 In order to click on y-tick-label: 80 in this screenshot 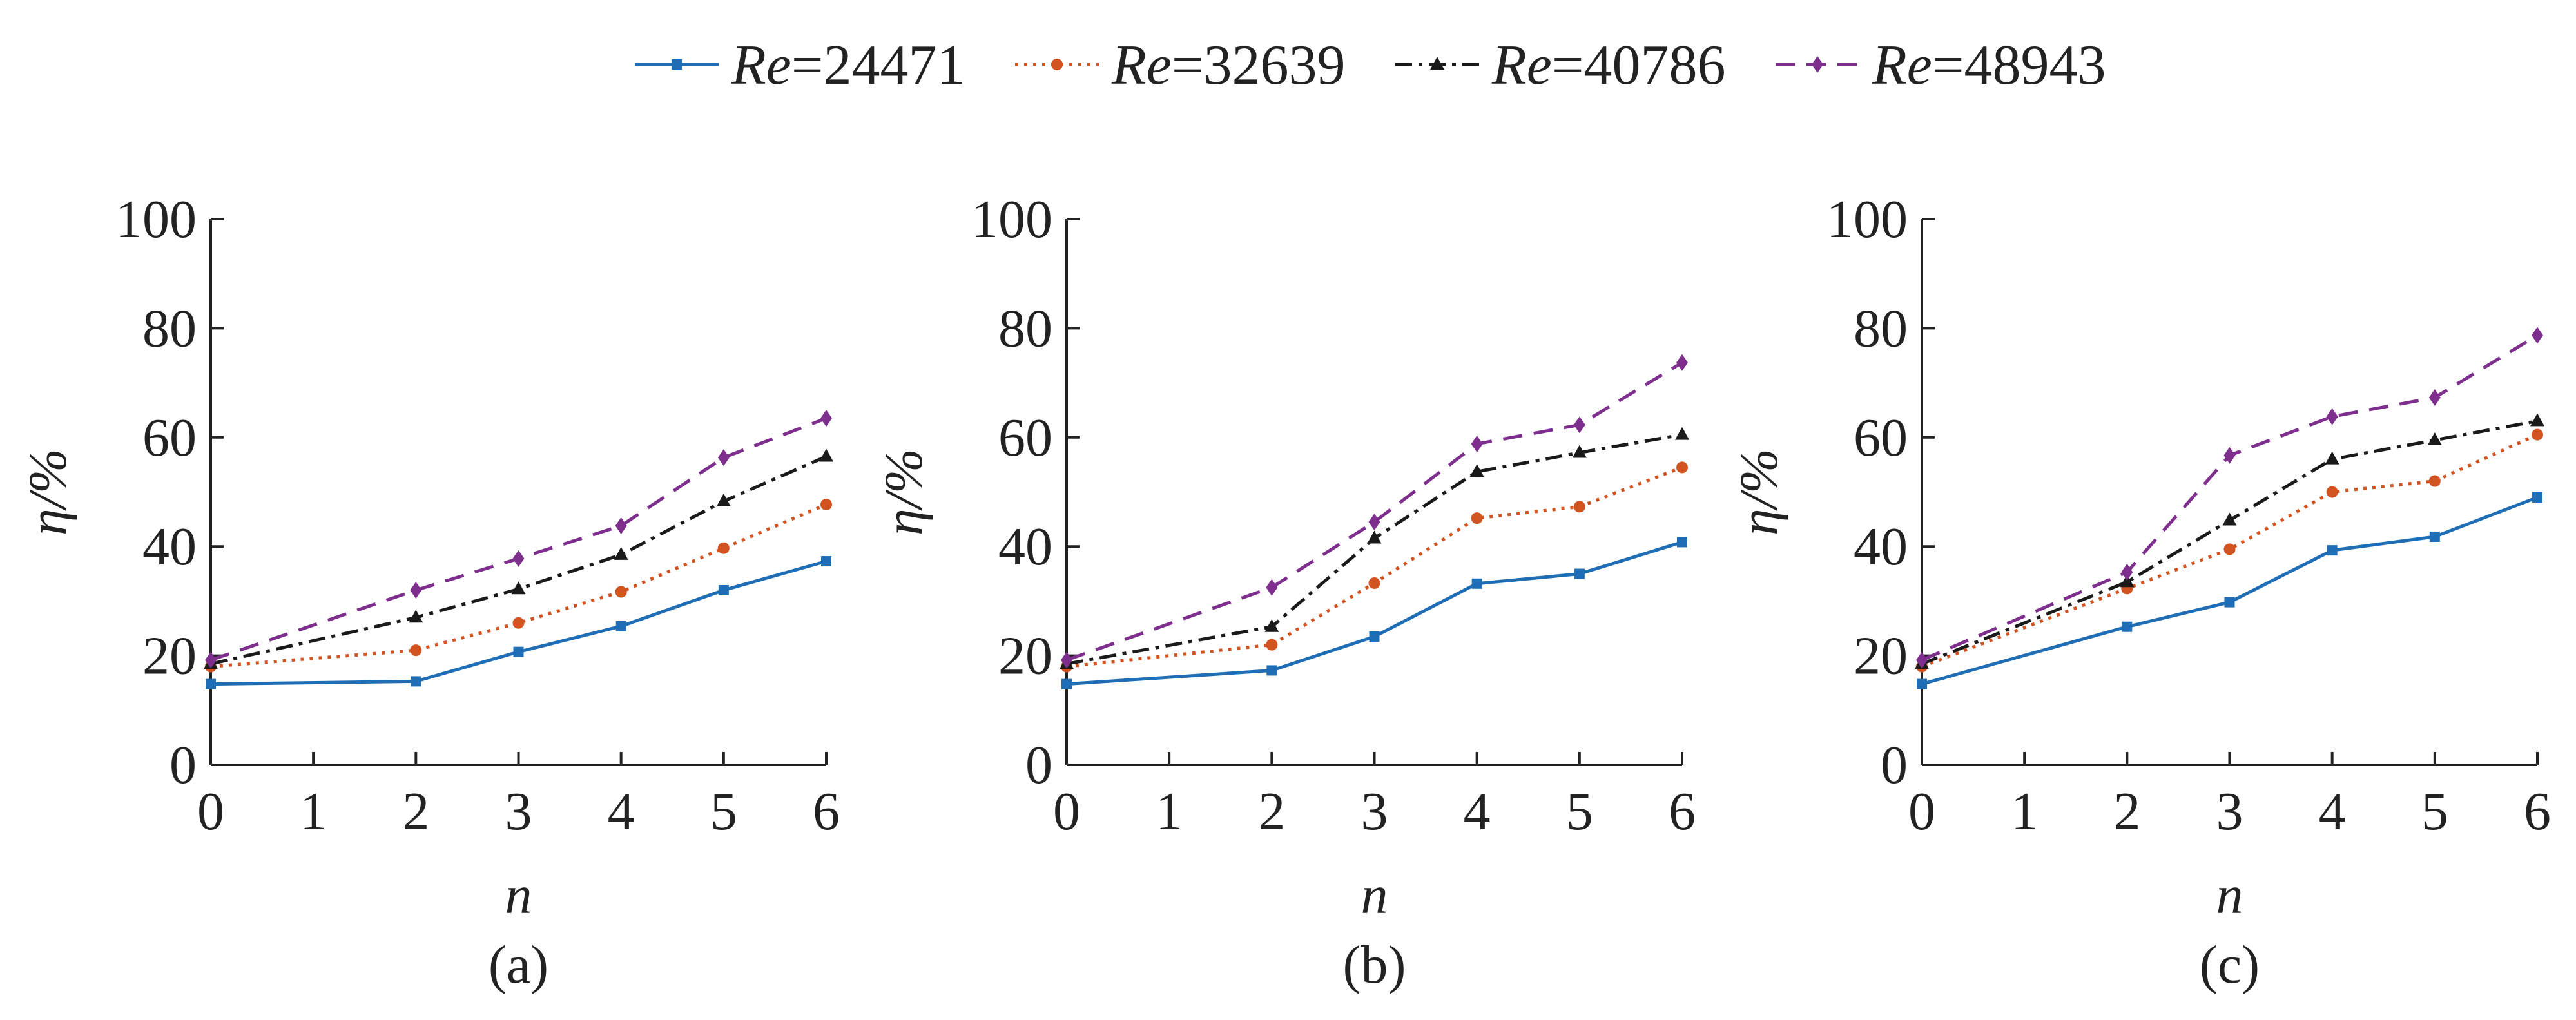, I will do `click(1881, 328)`.